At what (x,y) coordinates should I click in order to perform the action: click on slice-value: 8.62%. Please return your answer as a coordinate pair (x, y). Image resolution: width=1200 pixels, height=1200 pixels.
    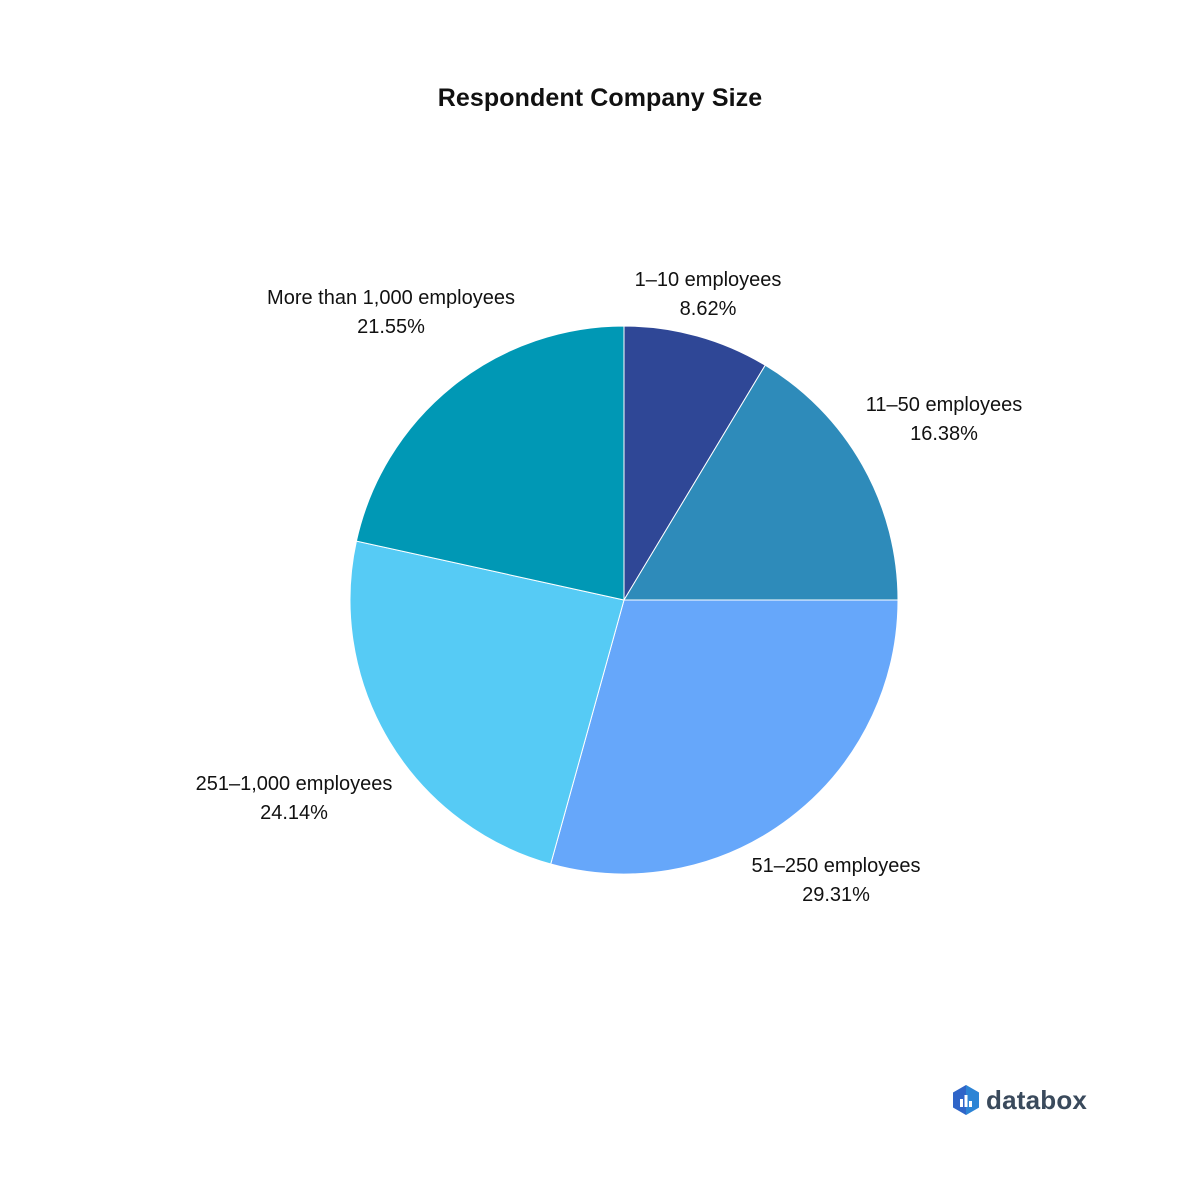
    Looking at the image, I should click on (708, 309).